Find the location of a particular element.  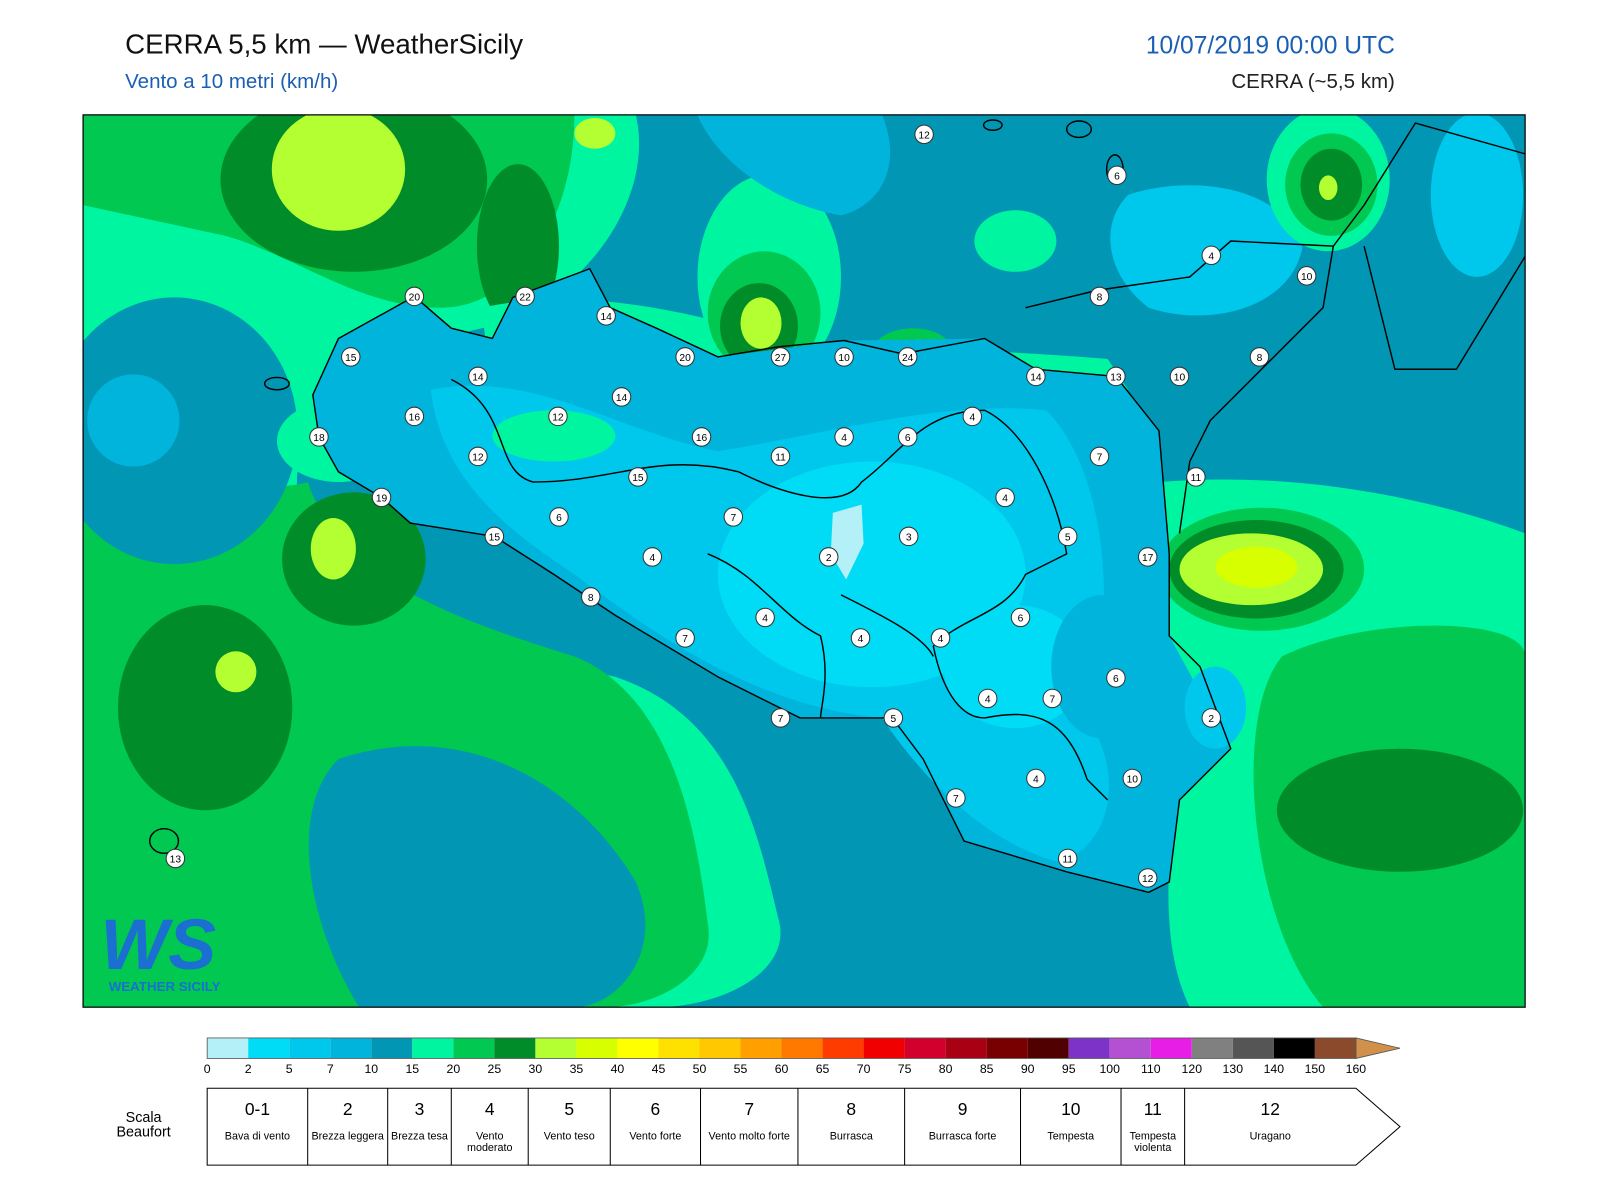

station-value: 14 is located at coordinates (622, 398).